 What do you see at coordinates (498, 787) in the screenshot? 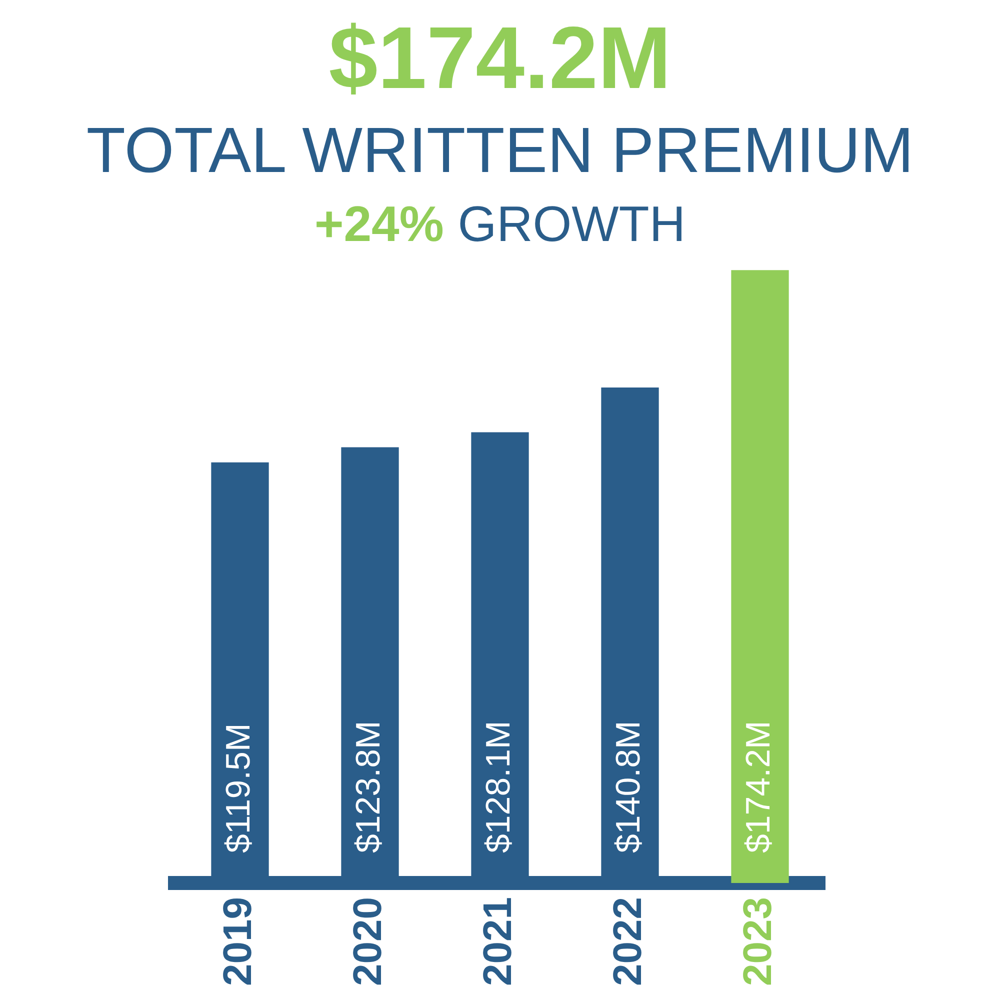
I see `data-label: $128.1M` at bounding box center [498, 787].